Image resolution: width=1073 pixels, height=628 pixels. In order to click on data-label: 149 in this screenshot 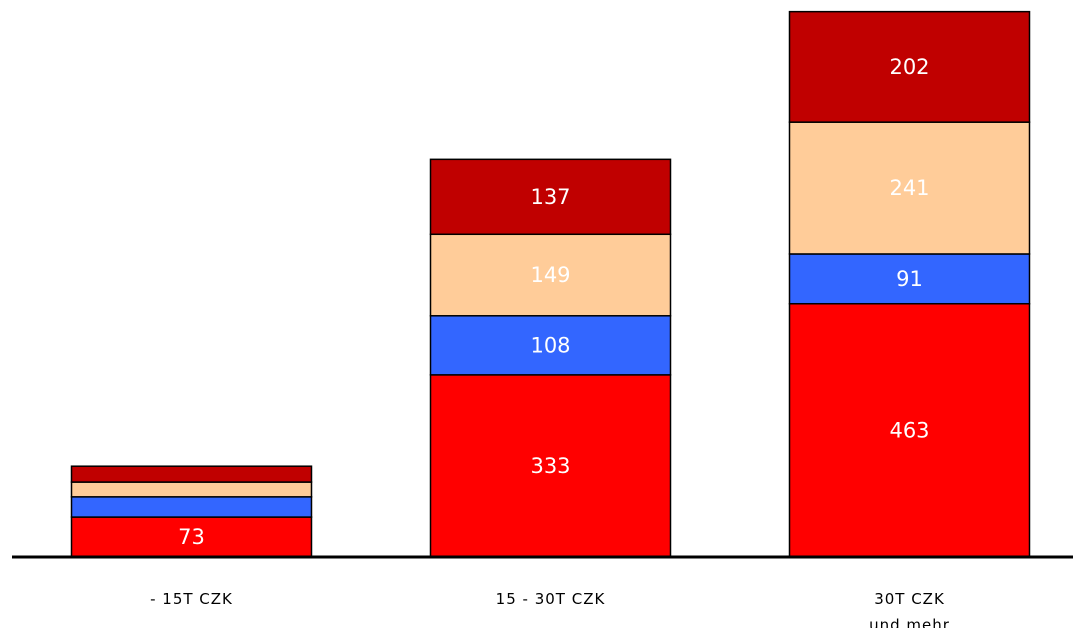, I will do `click(550, 275)`.